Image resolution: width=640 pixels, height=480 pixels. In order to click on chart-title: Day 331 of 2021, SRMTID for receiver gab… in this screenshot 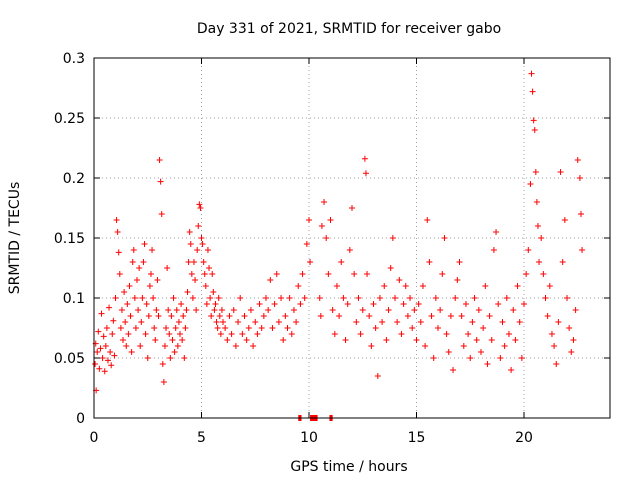, I will do `click(349, 29)`.